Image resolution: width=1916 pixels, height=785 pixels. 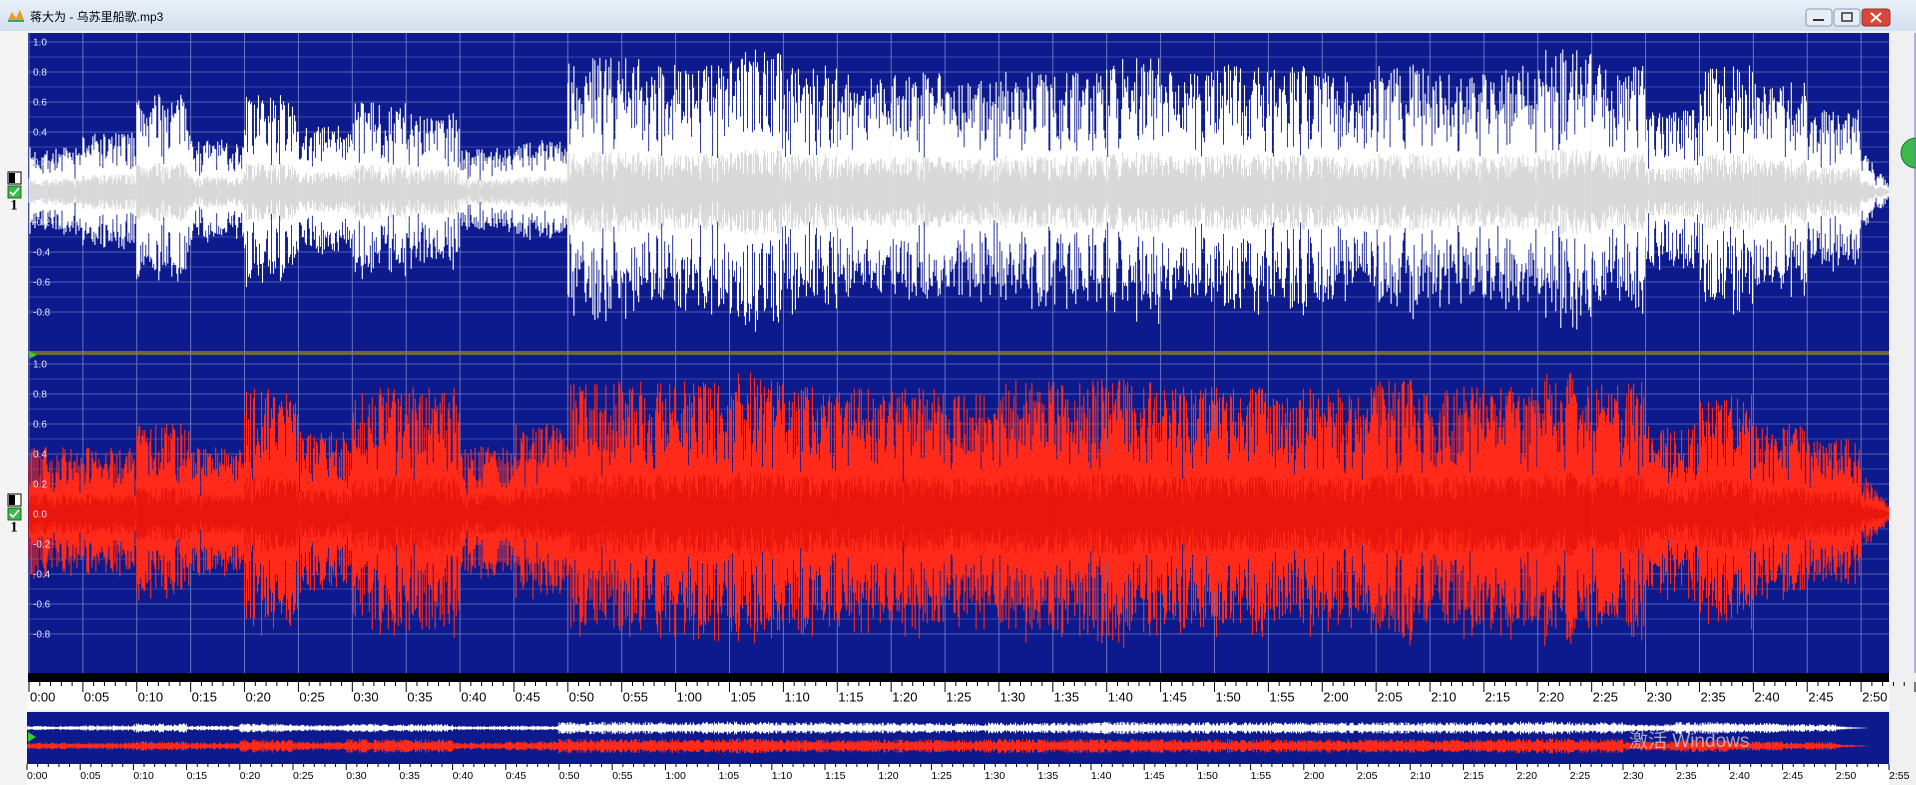 I want to click on maximize-button, so click(x=1847, y=17).